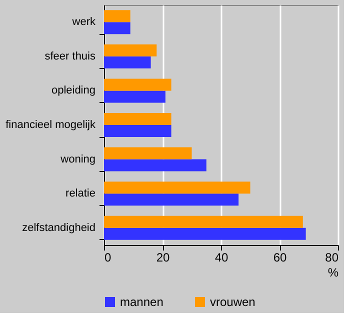 This screenshot has width=353, height=323. Describe the element at coordinates (81, 194) in the screenshot. I see `y-tick-label: relatie` at that location.